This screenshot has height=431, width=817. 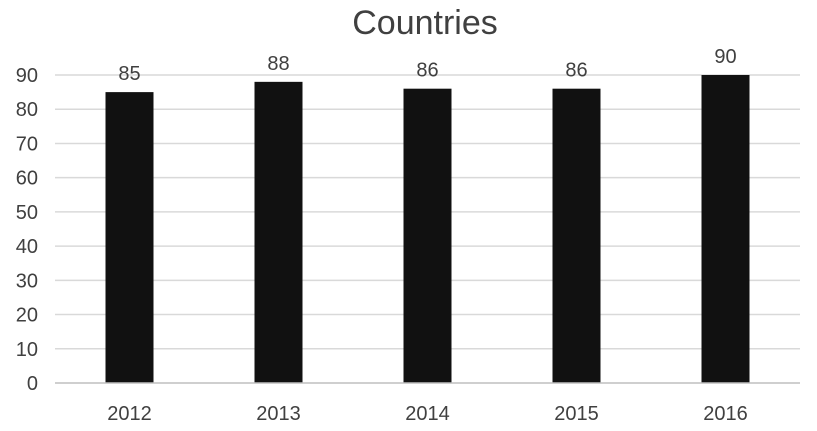 What do you see at coordinates (576, 235) in the screenshot?
I see `bar-2015` at bounding box center [576, 235].